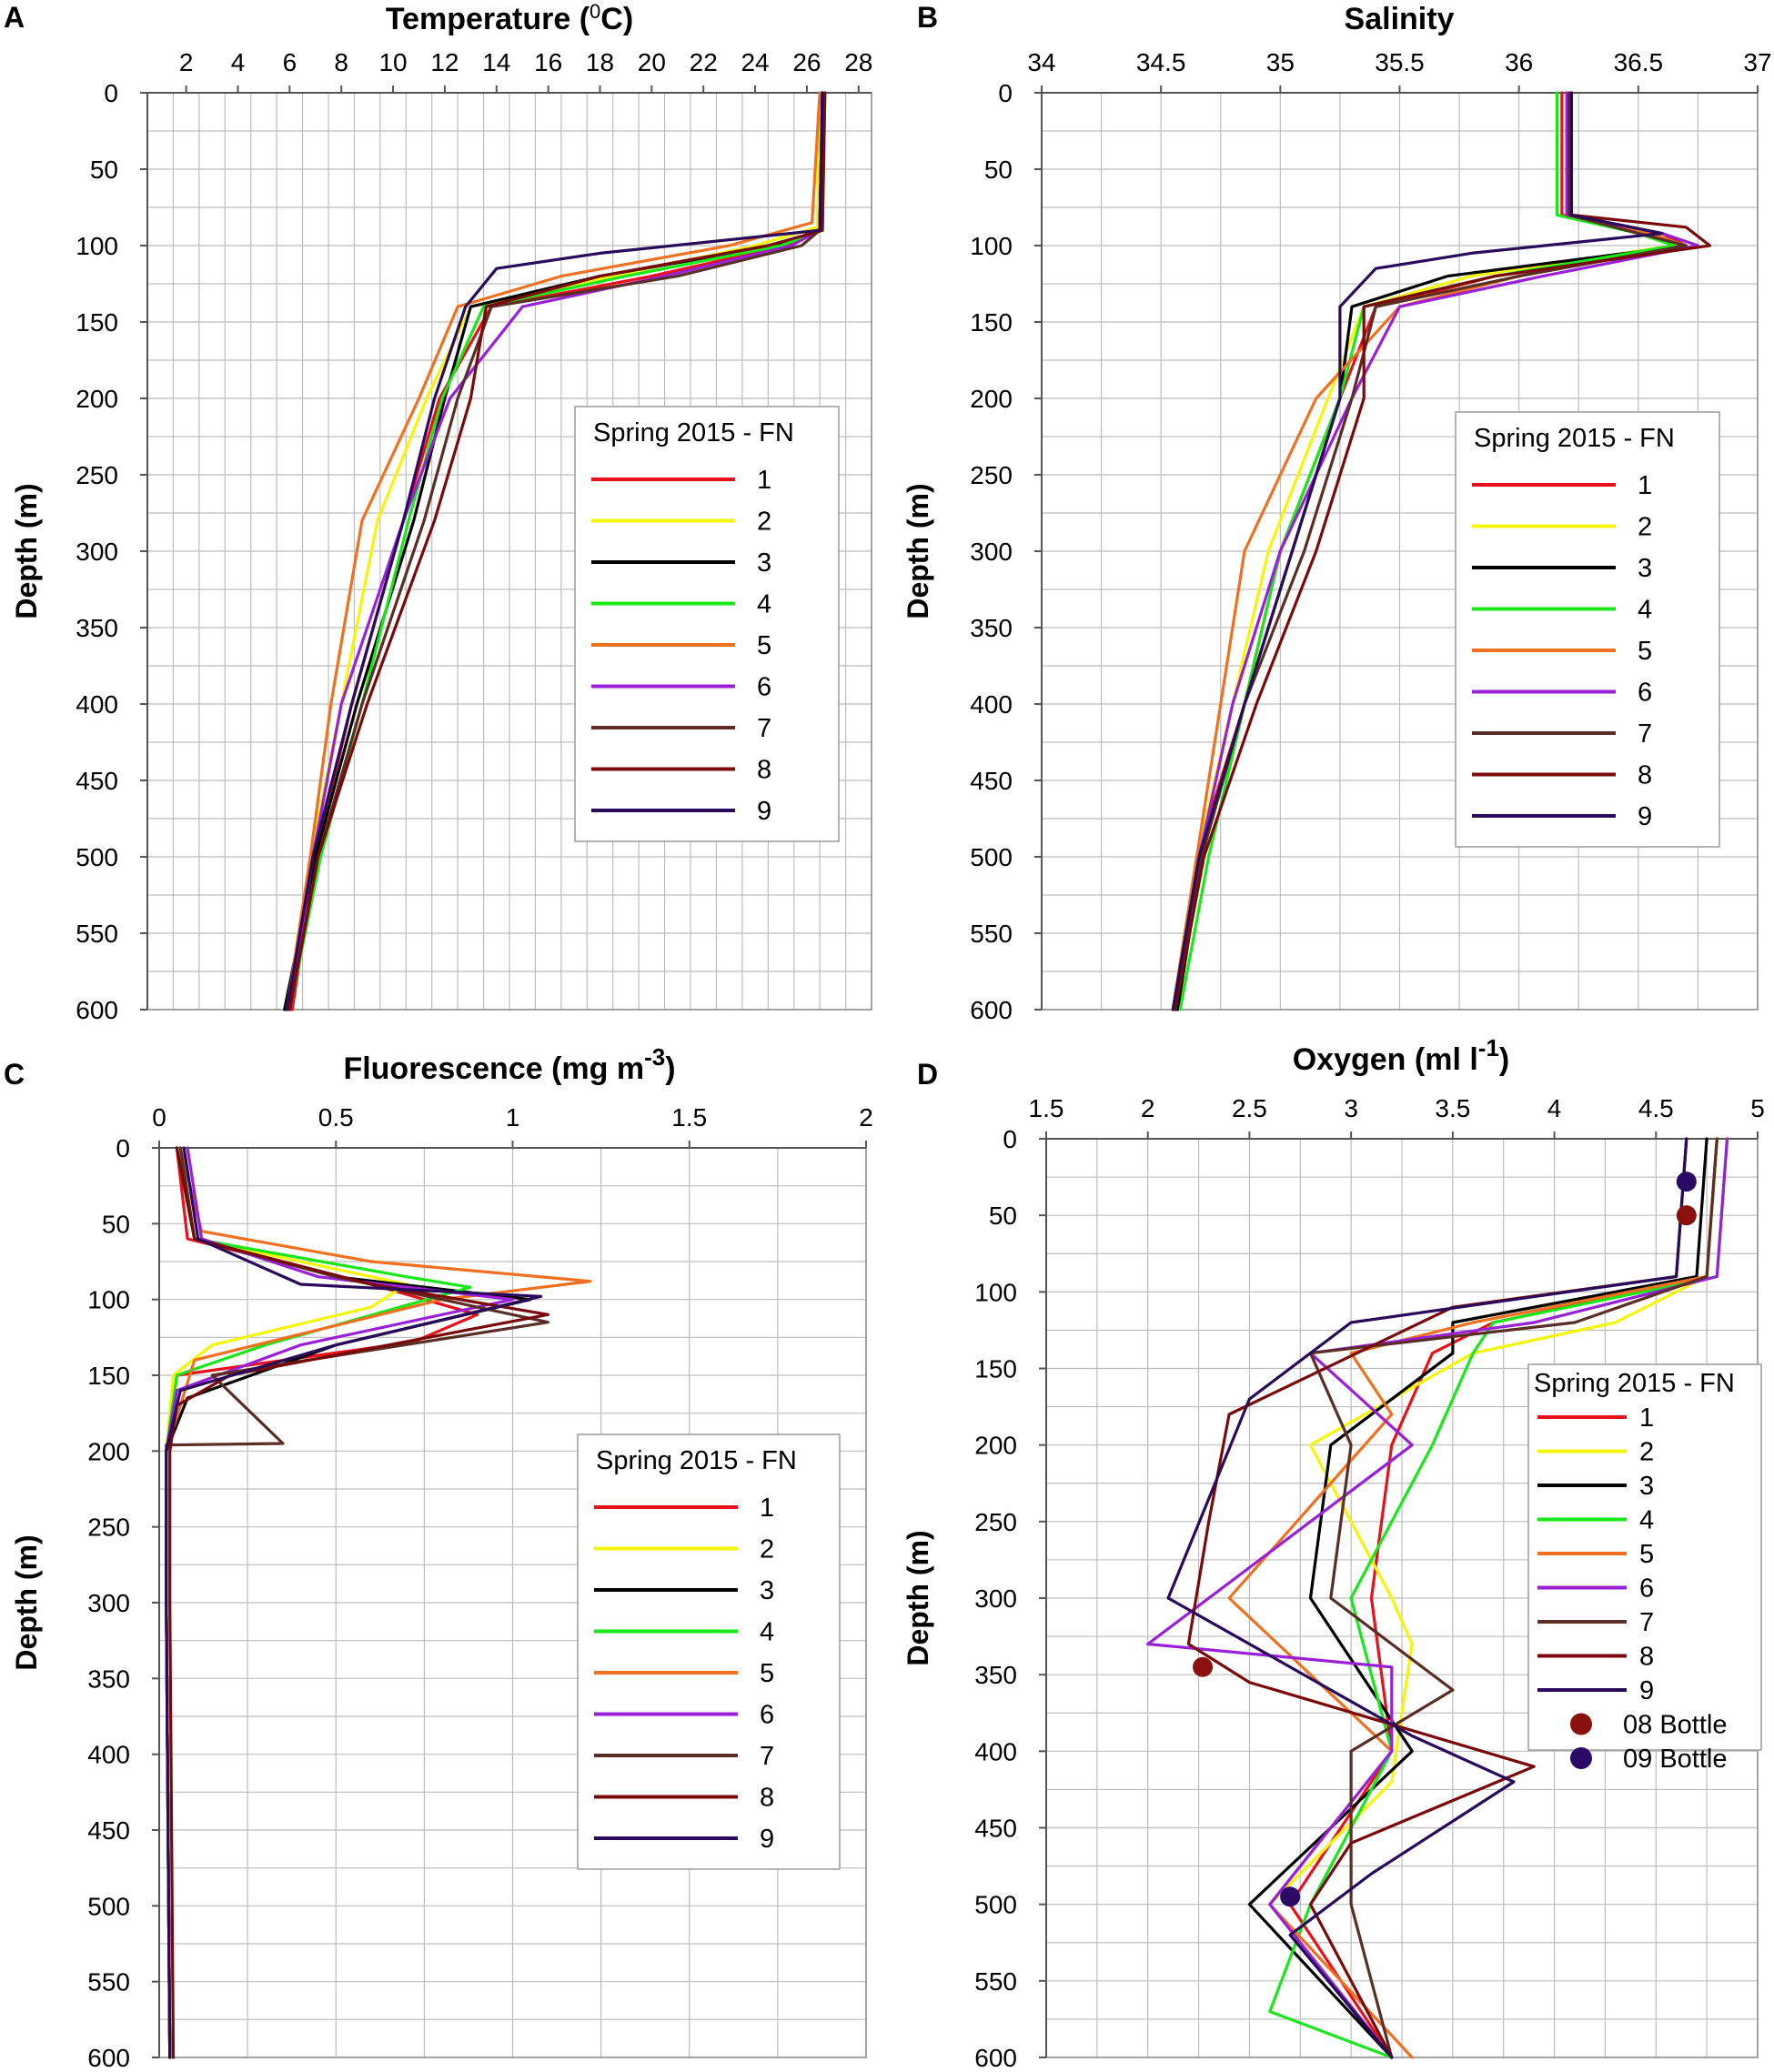 The width and height of the screenshot is (1774, 2072). Describe the element at coordinates (1646, 1520) in the screenshot. I see `chart-d-legend-label-4: 4` at that location.